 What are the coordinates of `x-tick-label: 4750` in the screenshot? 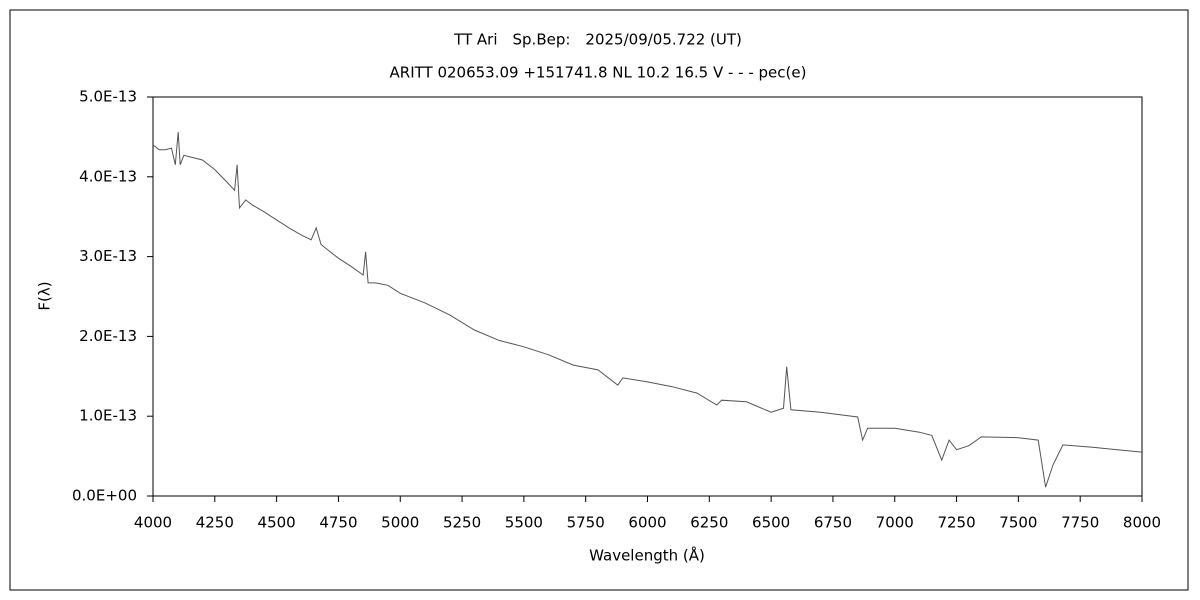 It's located at (338, 523).